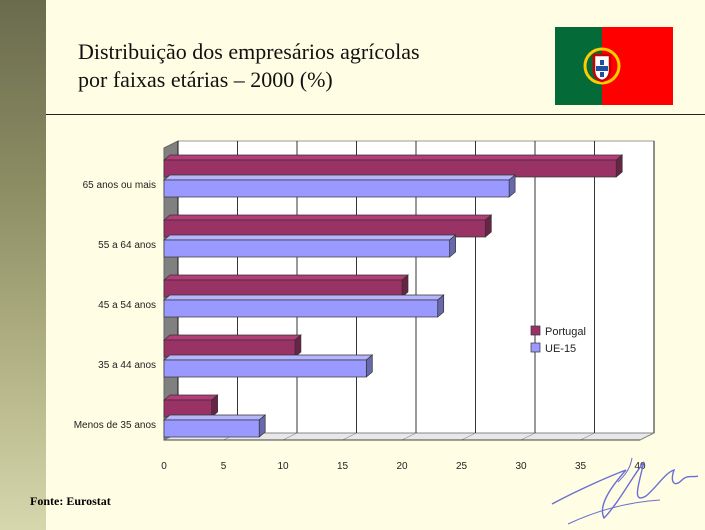 This screenshot has width=705, height=530. Describe the element at coordinates (224, 466) in the screenshot. I see `tick-label-5: 5` at that location.